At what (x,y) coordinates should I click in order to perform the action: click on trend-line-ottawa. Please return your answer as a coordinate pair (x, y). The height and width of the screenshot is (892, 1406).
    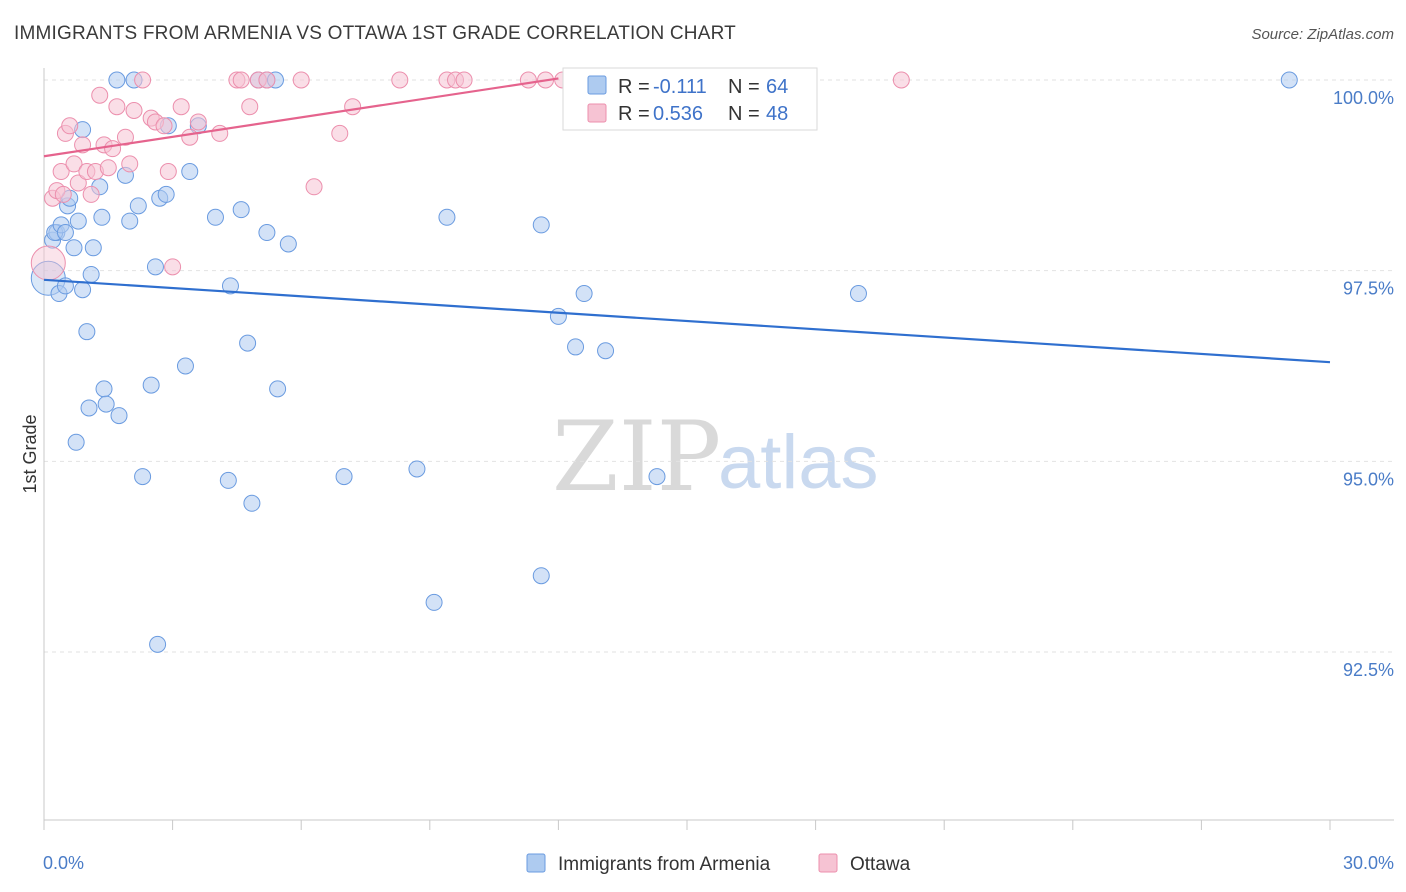
    Looking at the image, I should click on (301, 117).